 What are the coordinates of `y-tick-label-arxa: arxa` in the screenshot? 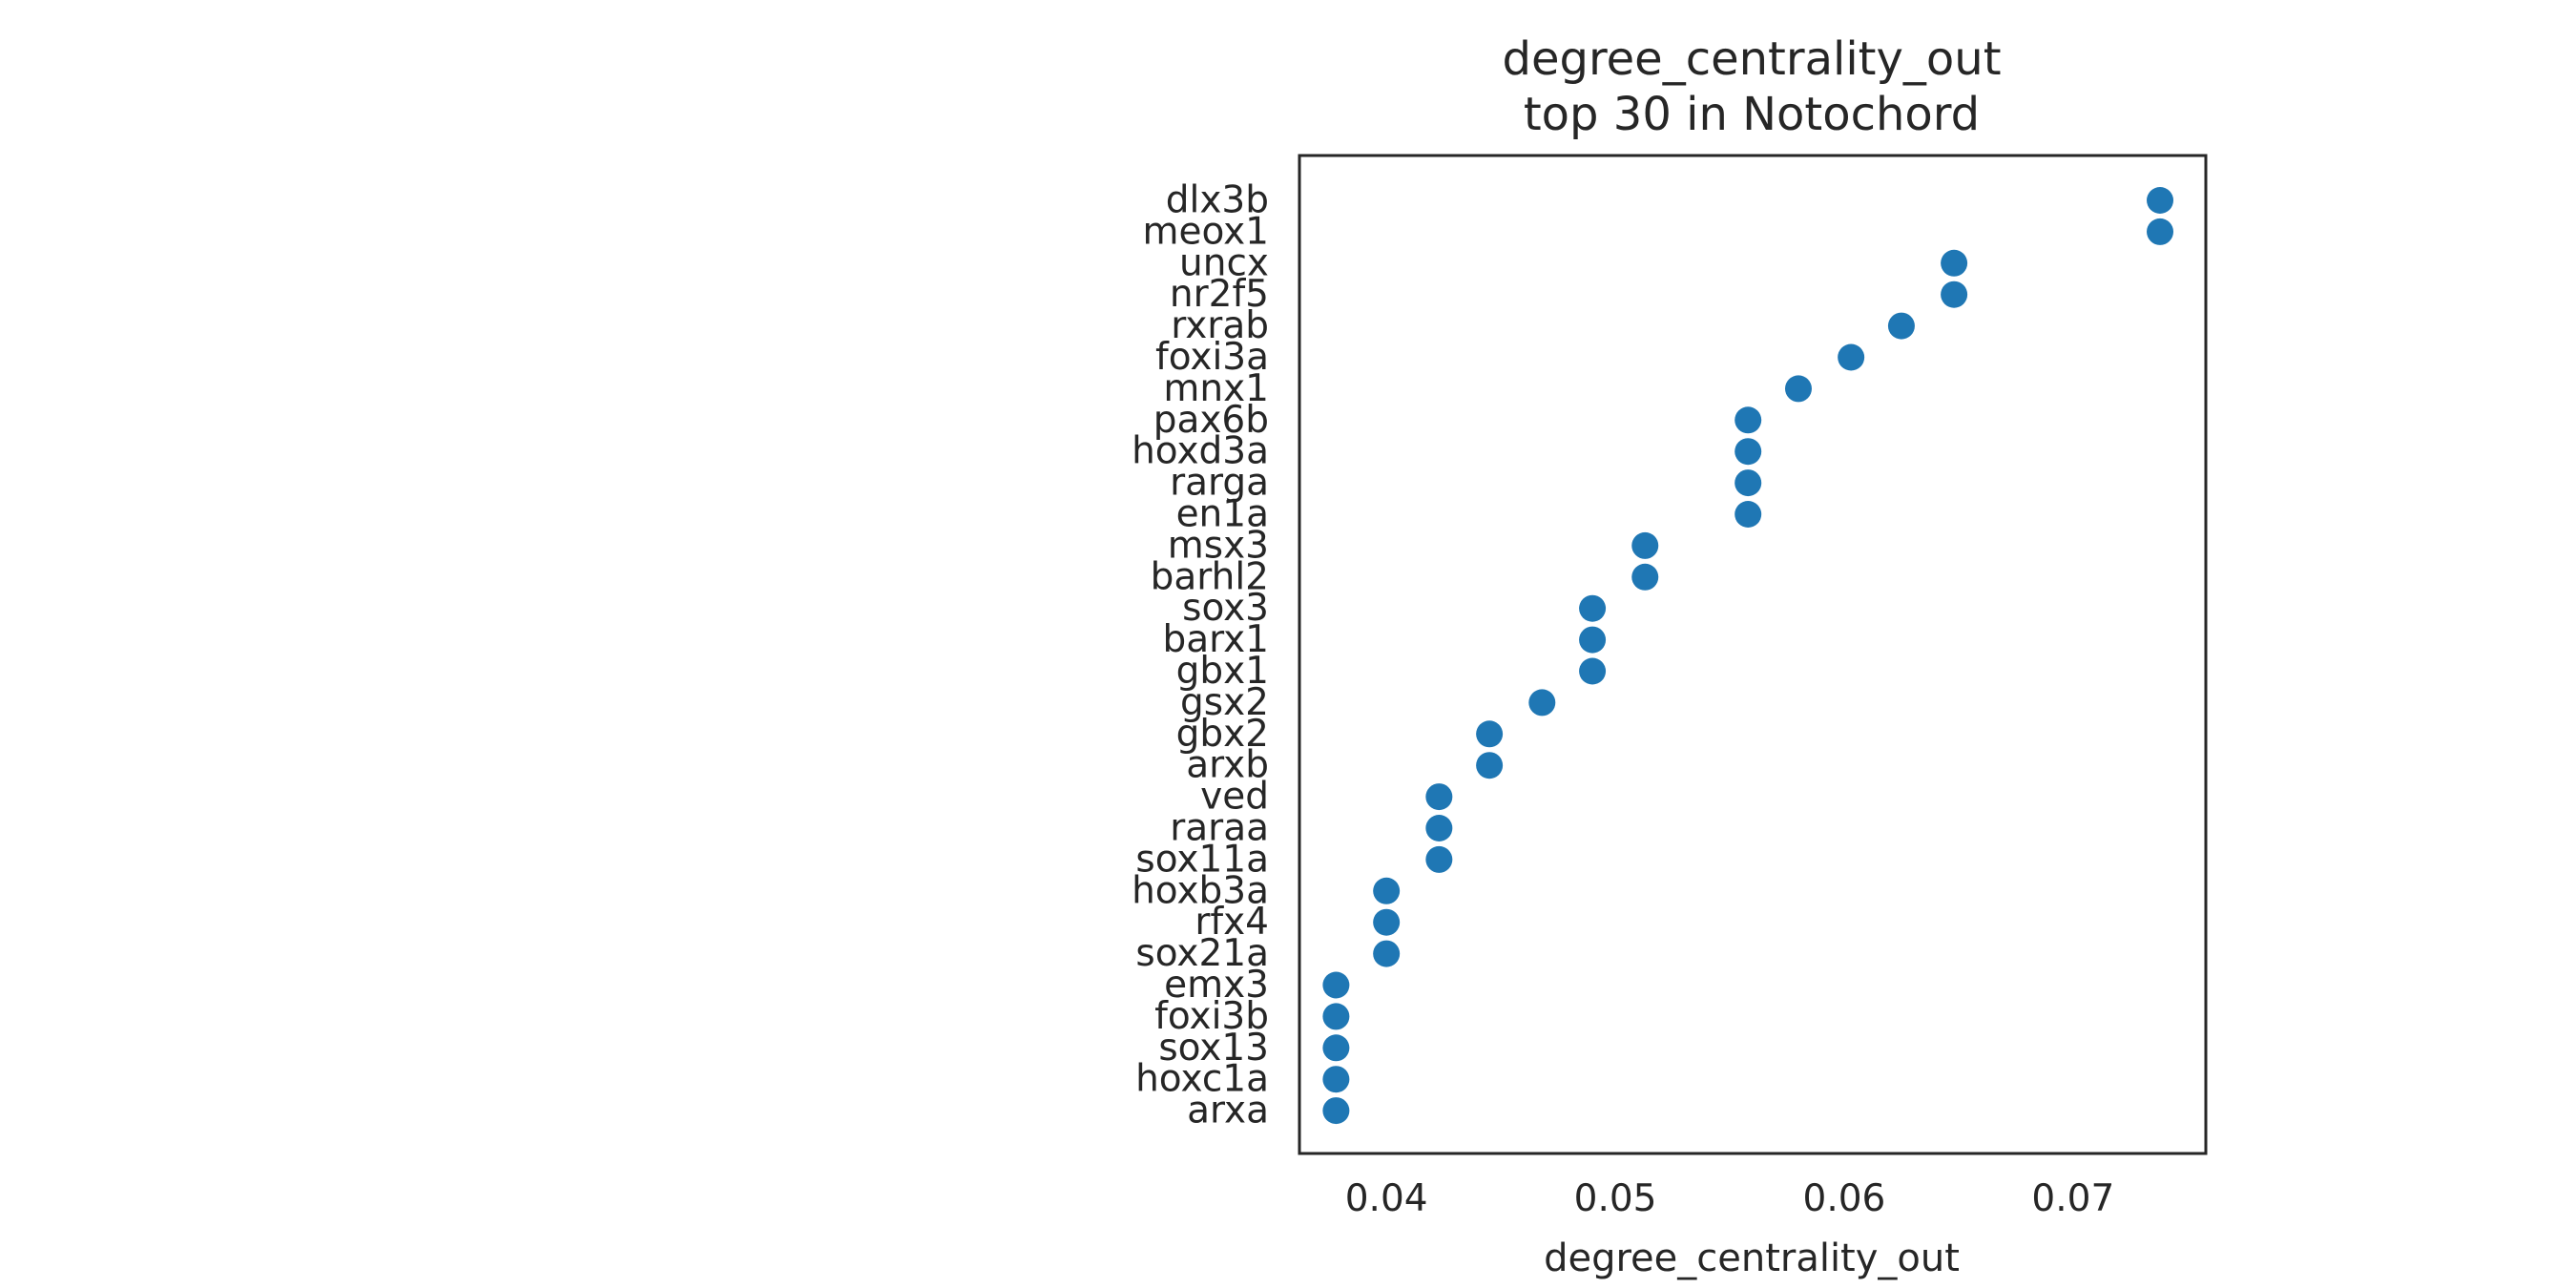 It's located at (1228, 1111).